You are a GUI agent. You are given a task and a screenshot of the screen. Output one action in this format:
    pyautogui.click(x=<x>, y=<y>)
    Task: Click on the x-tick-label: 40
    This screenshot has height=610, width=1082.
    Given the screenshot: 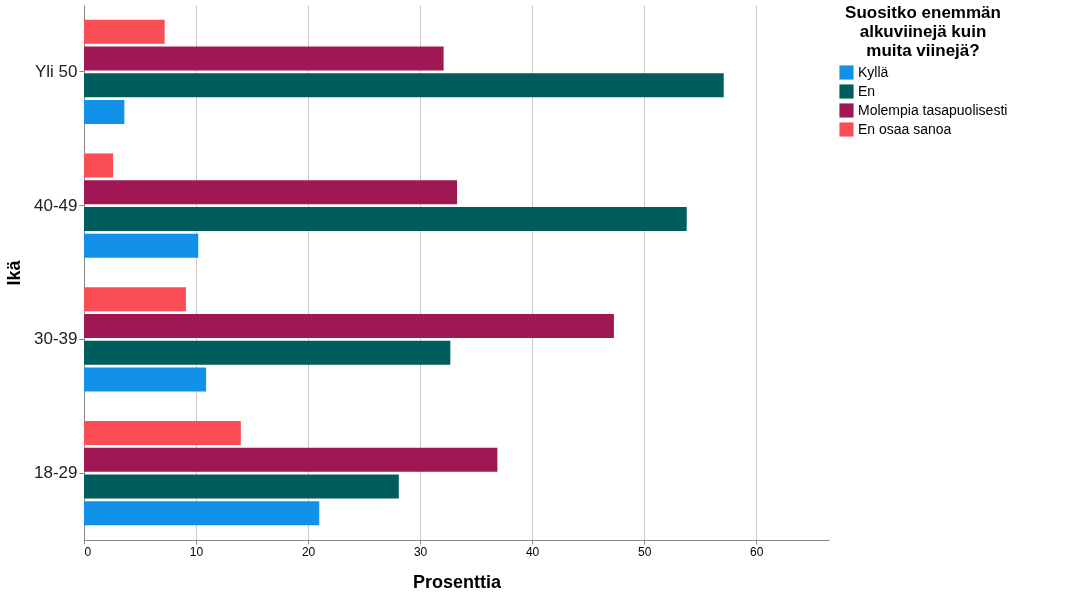 What is the action you would take?
    pyautogui.click(x=532, y=551)
    